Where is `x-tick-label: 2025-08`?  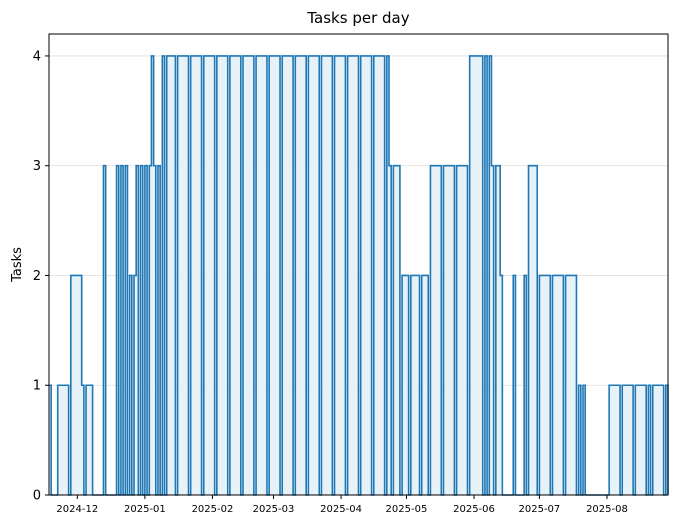 x-tick-label: 2025-08 is located at coordinates (607, 509).